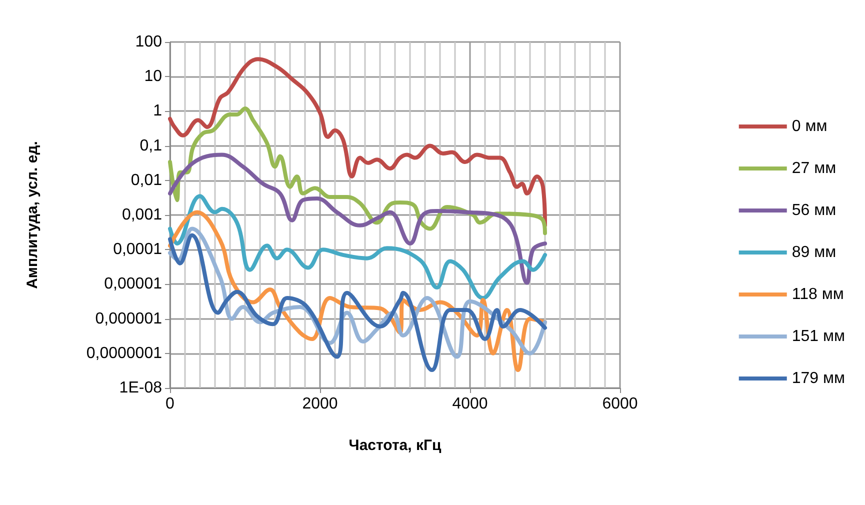  What do you see at coordinates (320, 404) in the screenshot?
I see `x-tick-label: 2000` at bounding box center [320, 404].